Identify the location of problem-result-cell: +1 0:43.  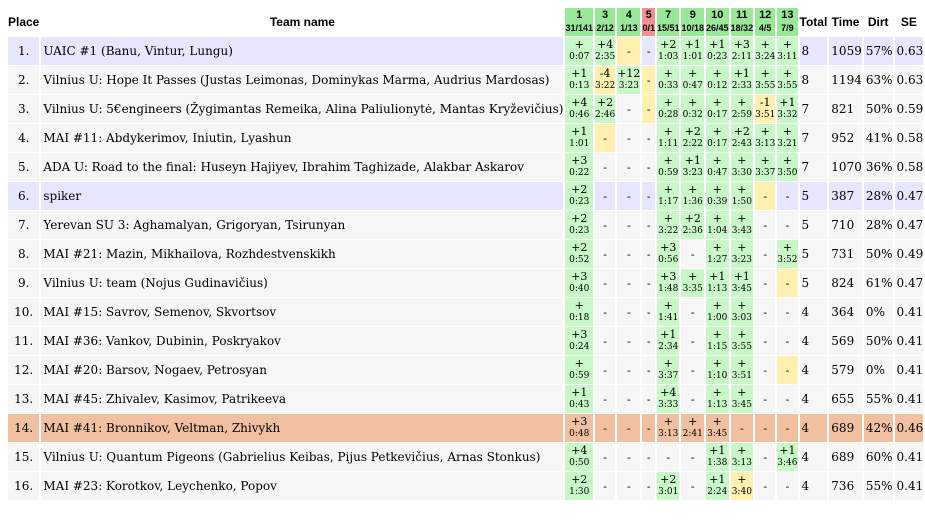
(579, 399).